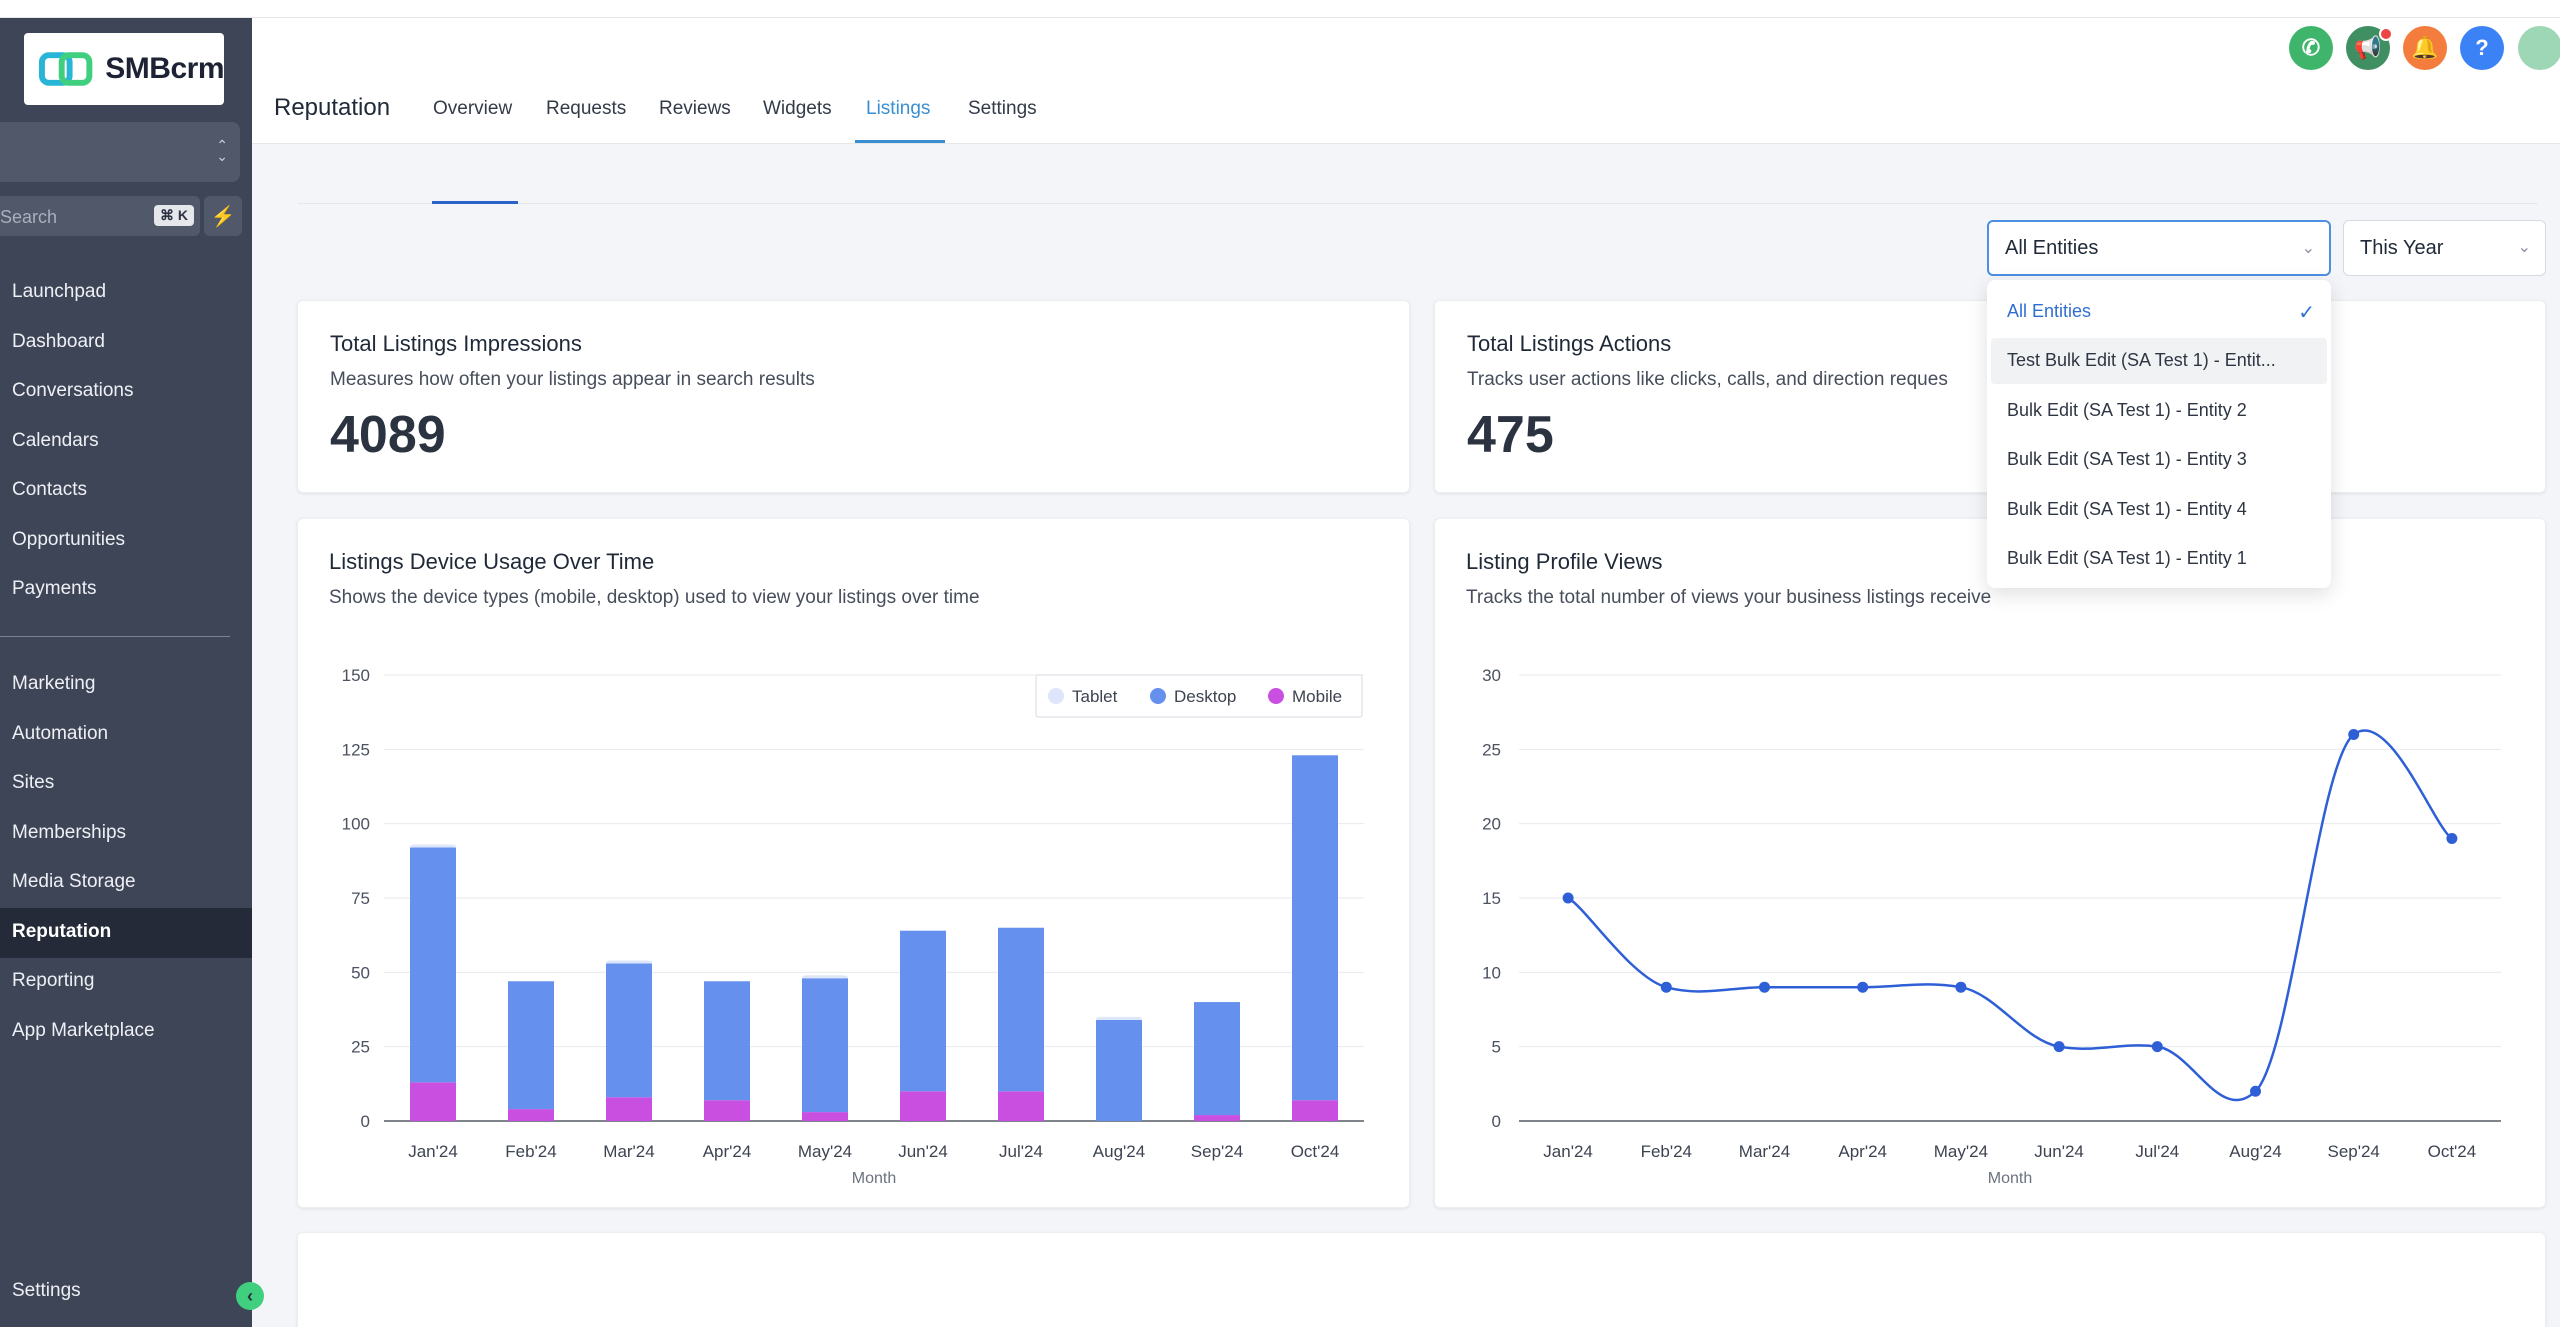 This screenshot has width=2560, height=1327. Describe the element at coordinates (2444, 248) in the screenshot. I see `period-select: This Year ⌄` at that location.